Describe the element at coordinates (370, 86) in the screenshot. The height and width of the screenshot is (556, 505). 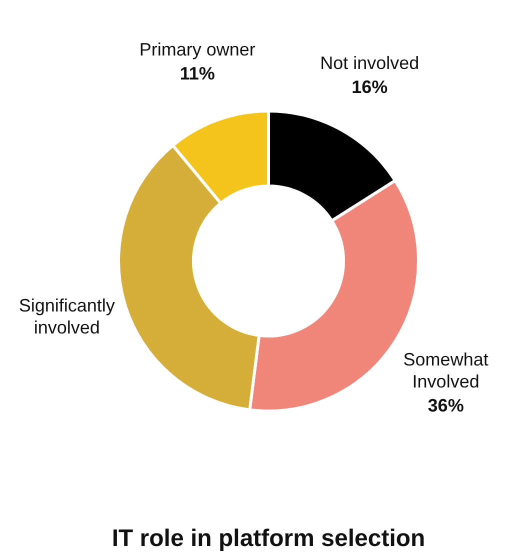
I see `data-label: 16%` at that location.